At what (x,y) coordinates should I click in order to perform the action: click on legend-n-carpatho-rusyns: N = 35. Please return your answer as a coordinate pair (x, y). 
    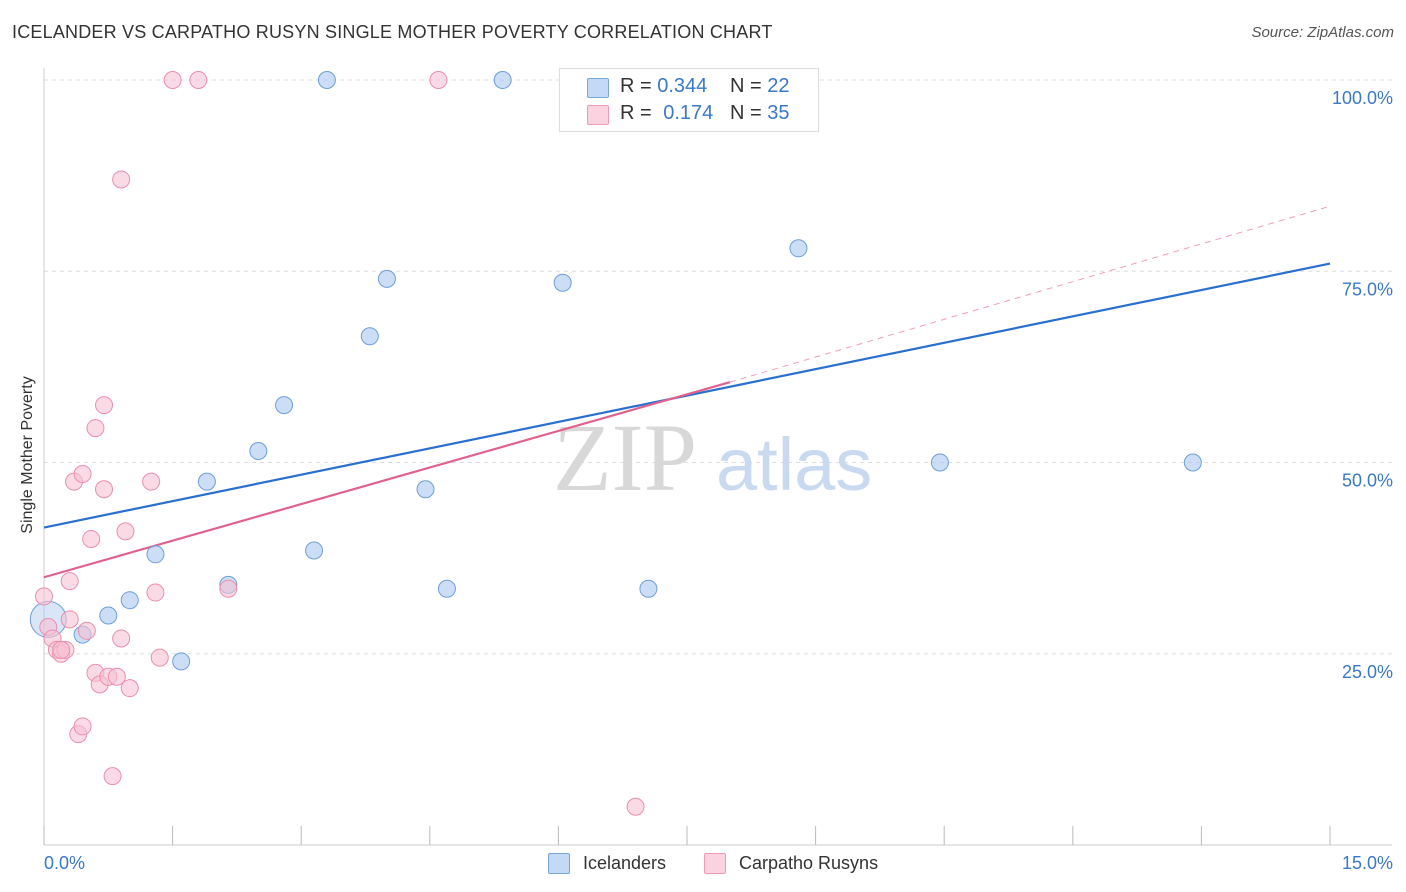
    Looking at the image, I should click on (760, 113).